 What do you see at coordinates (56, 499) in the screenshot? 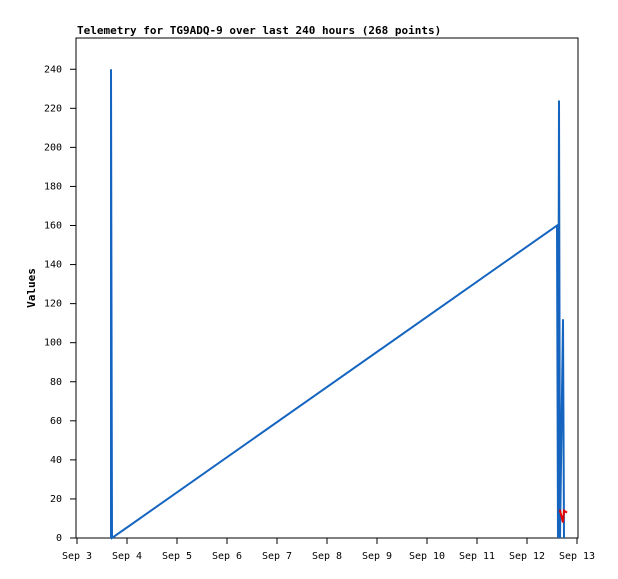
I see `y-tick-label: 20` at bounding box center [56, 499].